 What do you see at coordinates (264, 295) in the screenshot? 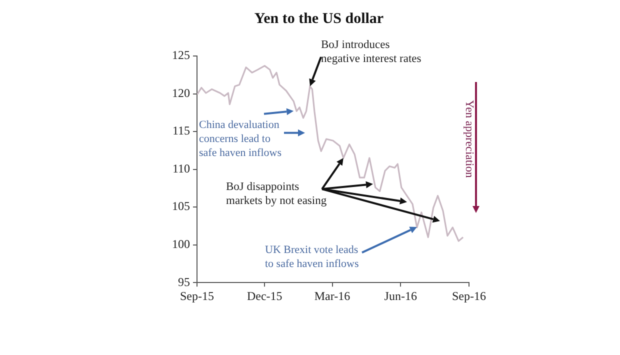
I see `x-tick-label: Dec-15` at bounding box center [264, 295].